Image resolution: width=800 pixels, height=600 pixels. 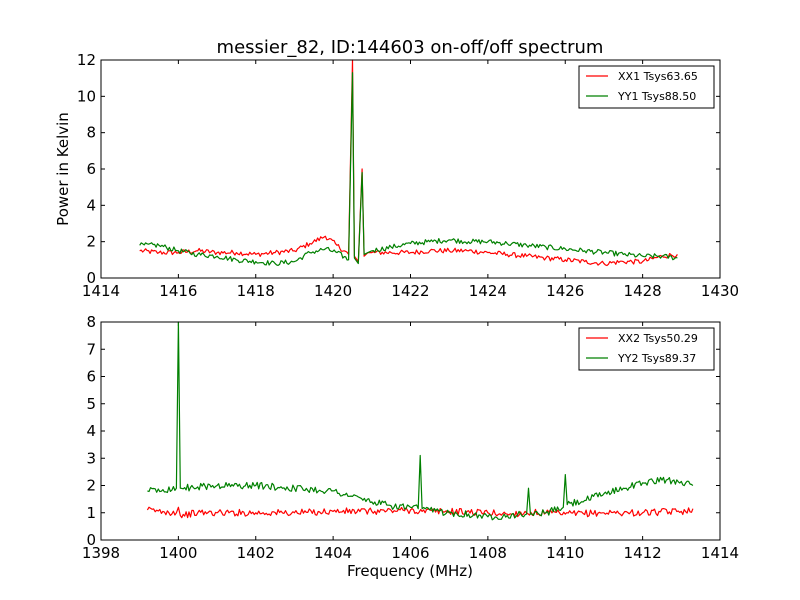 I want to click on bottom-series-xx-line, so click(x=420, y=512).